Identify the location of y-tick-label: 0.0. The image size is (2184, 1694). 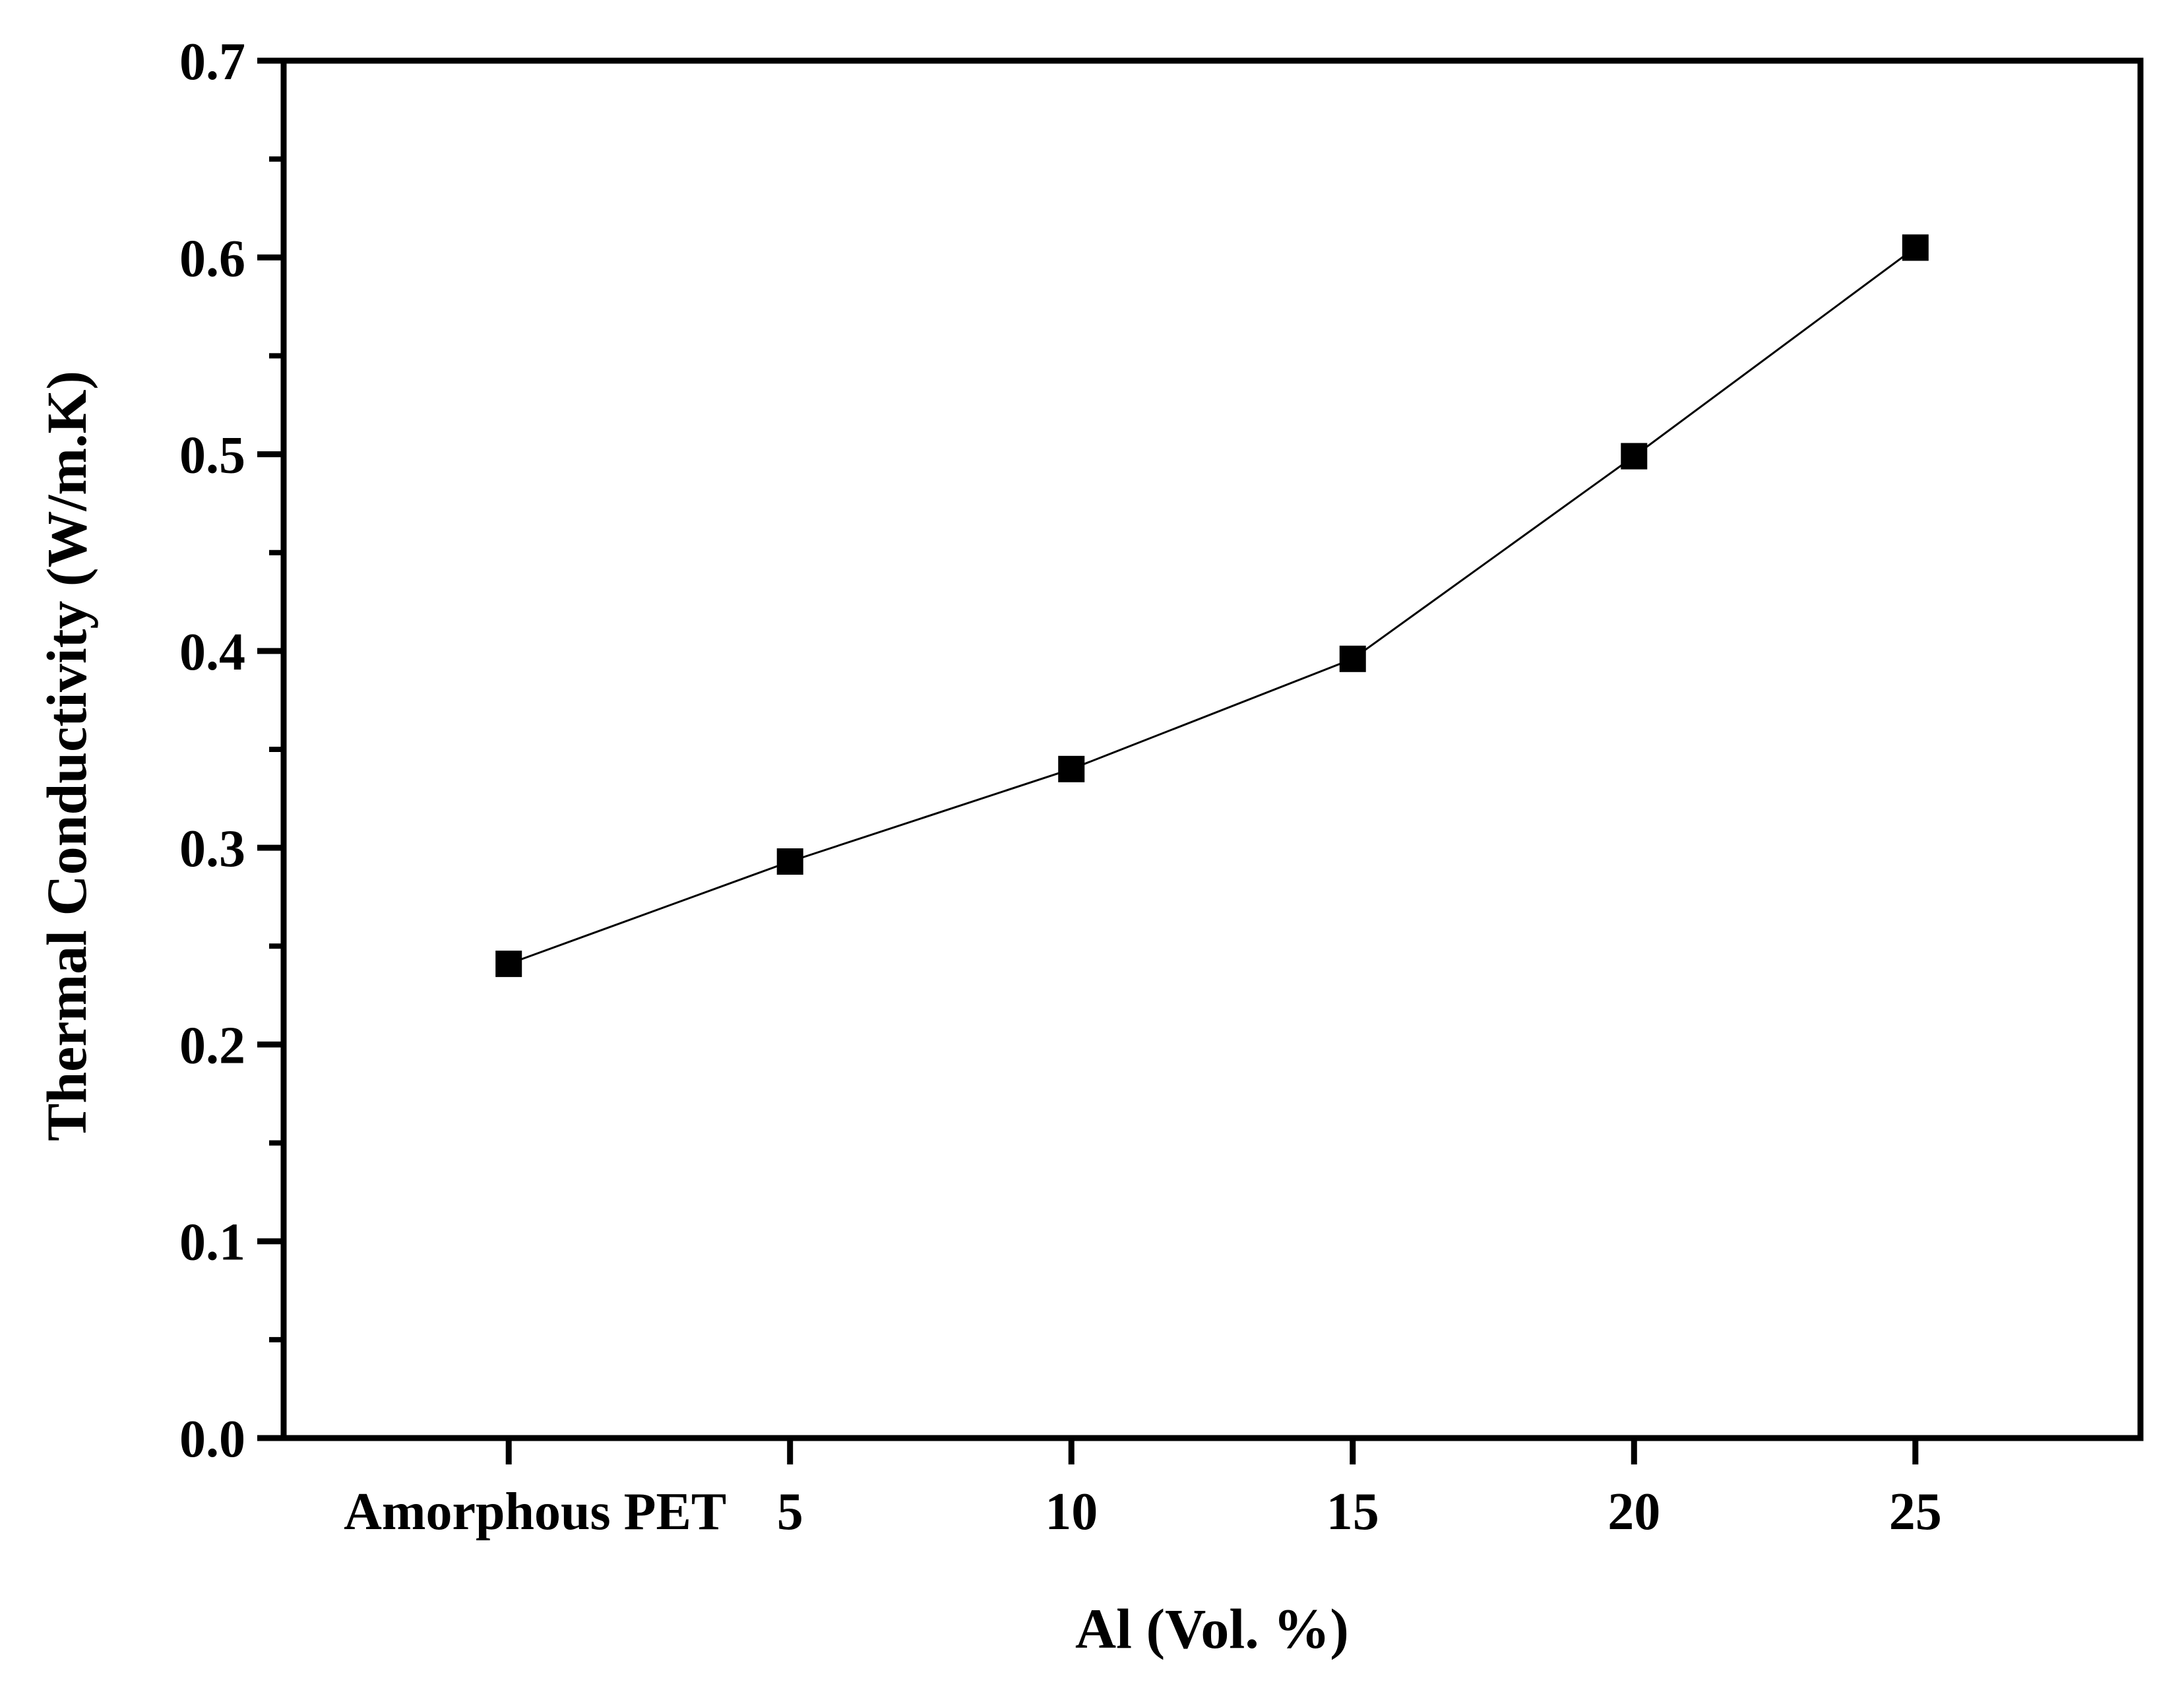
(212, 1439).